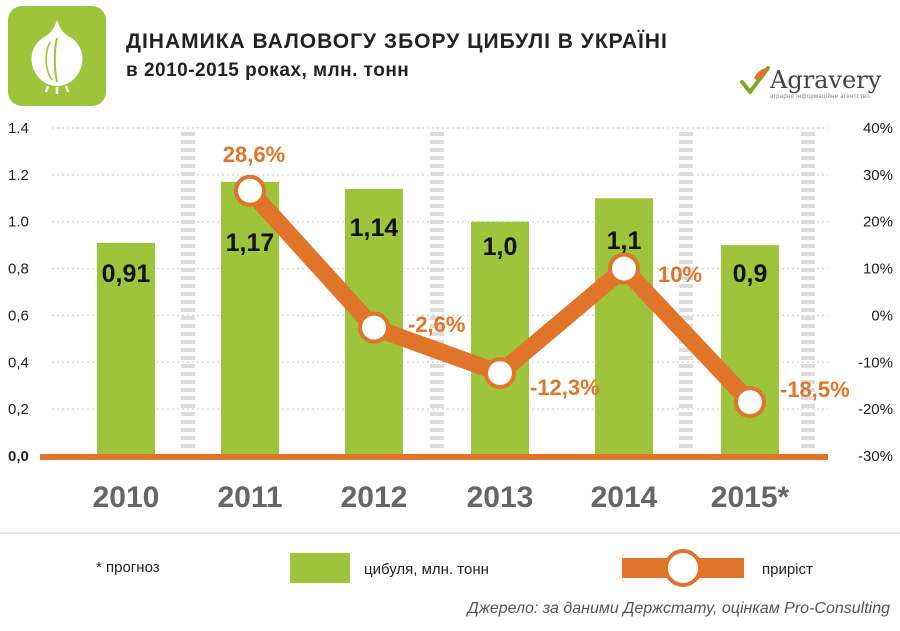  I want to click on legend-line-marker, so click(683, 568).